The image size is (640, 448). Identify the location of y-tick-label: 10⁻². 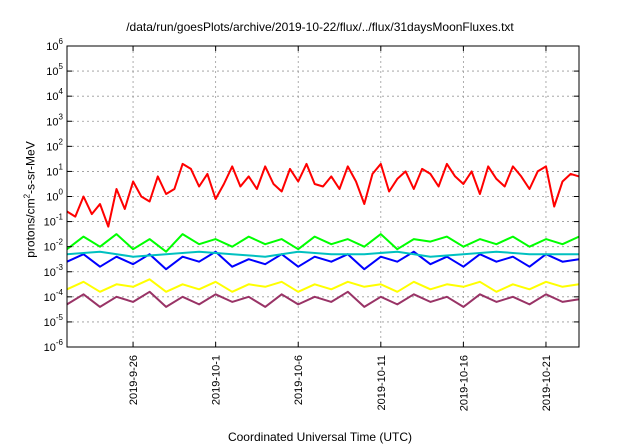
(54, 246).